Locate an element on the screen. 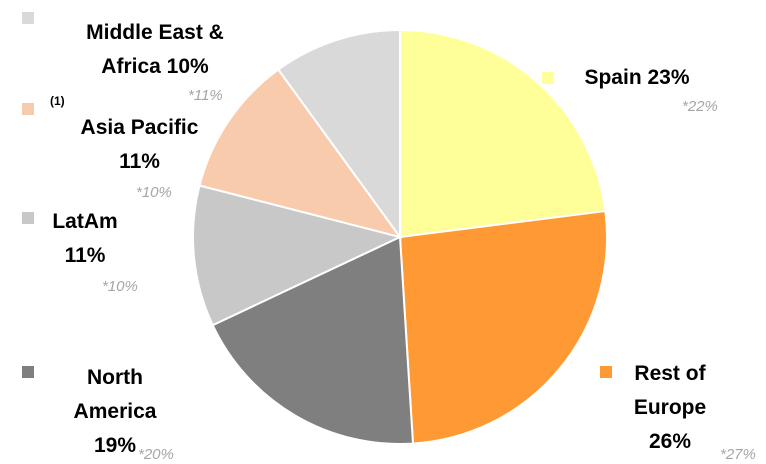  value-label: 19% is located at coordinates (115, 445).